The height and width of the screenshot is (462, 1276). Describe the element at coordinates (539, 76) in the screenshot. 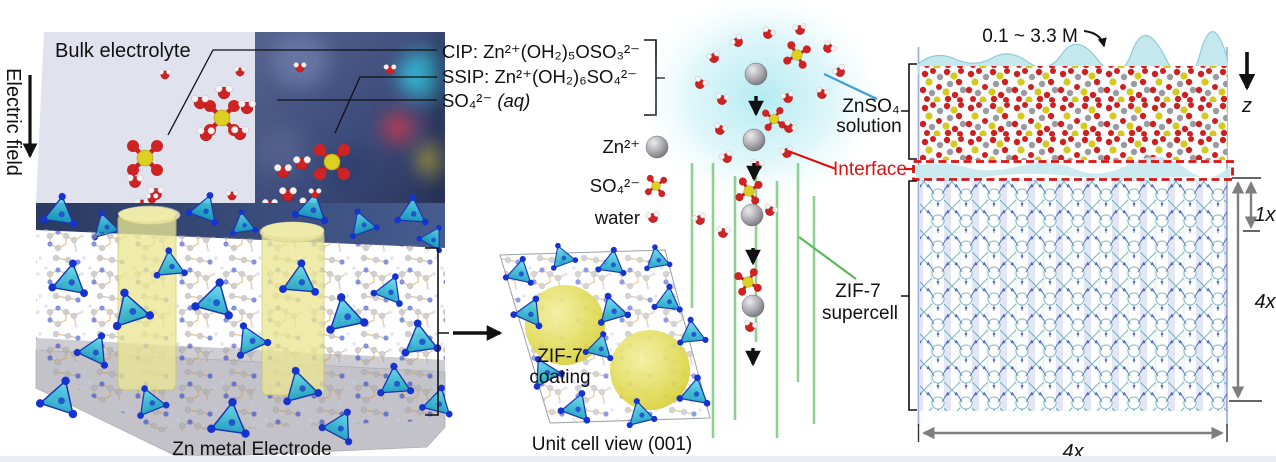

I see `ssip-label: SSIP: Zn²⁺(OH₂)₆SO₄²⁻` at that location.